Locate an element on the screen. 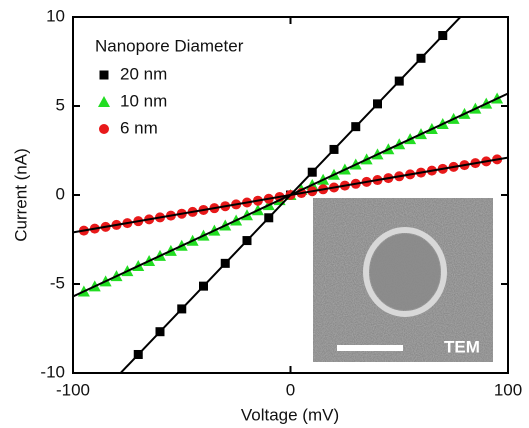  y-tick-label: -5 is located at coordinates (57, 282).